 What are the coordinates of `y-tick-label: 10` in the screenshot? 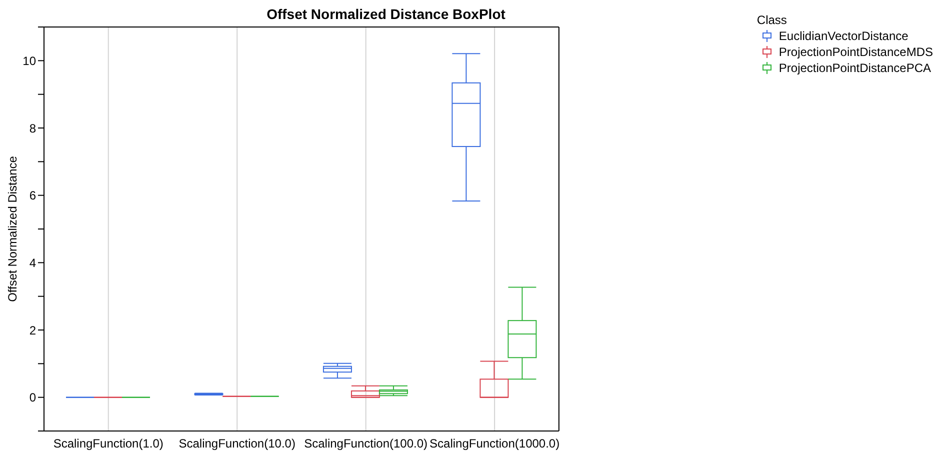 It's located at (29, 61).